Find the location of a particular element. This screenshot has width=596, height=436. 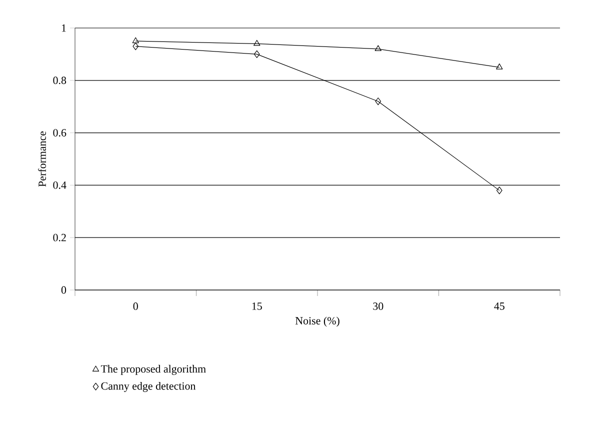

y-tick-label: 0.8 is located at coordinates (59, 80).